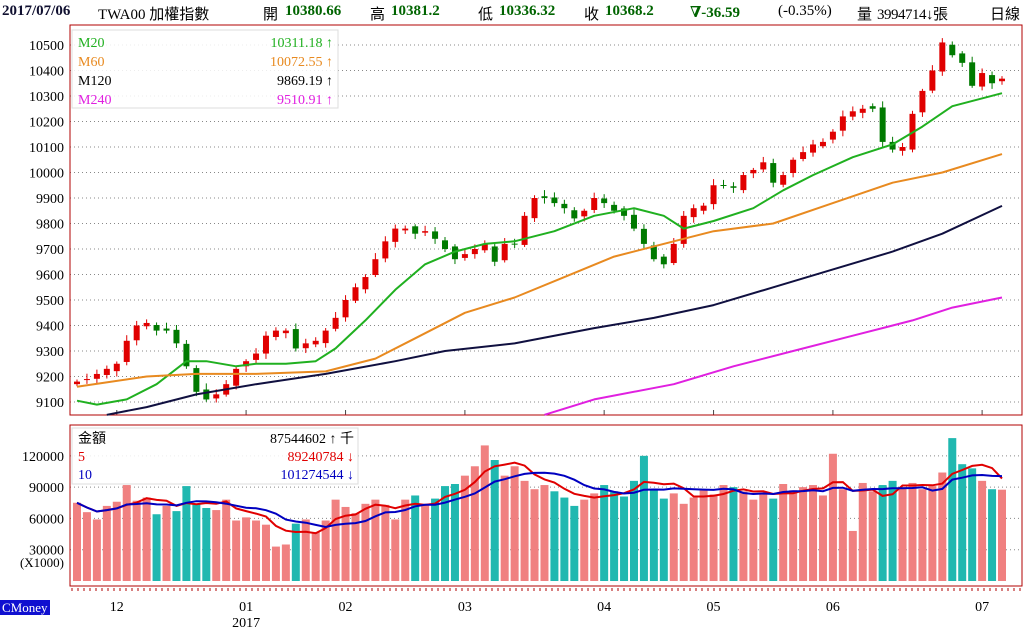  I want to click on legend-value-m240: 9510.91 ↑, so click(305, 100).